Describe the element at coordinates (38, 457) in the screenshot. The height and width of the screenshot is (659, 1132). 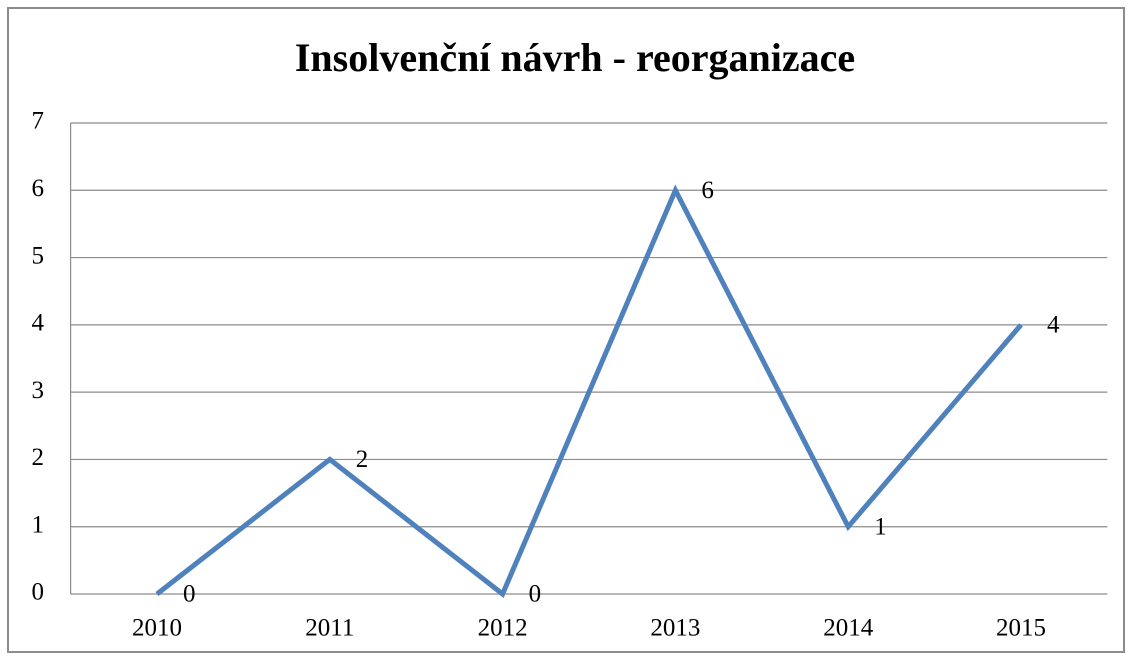
I see `y-tick-label: 2` at that location.